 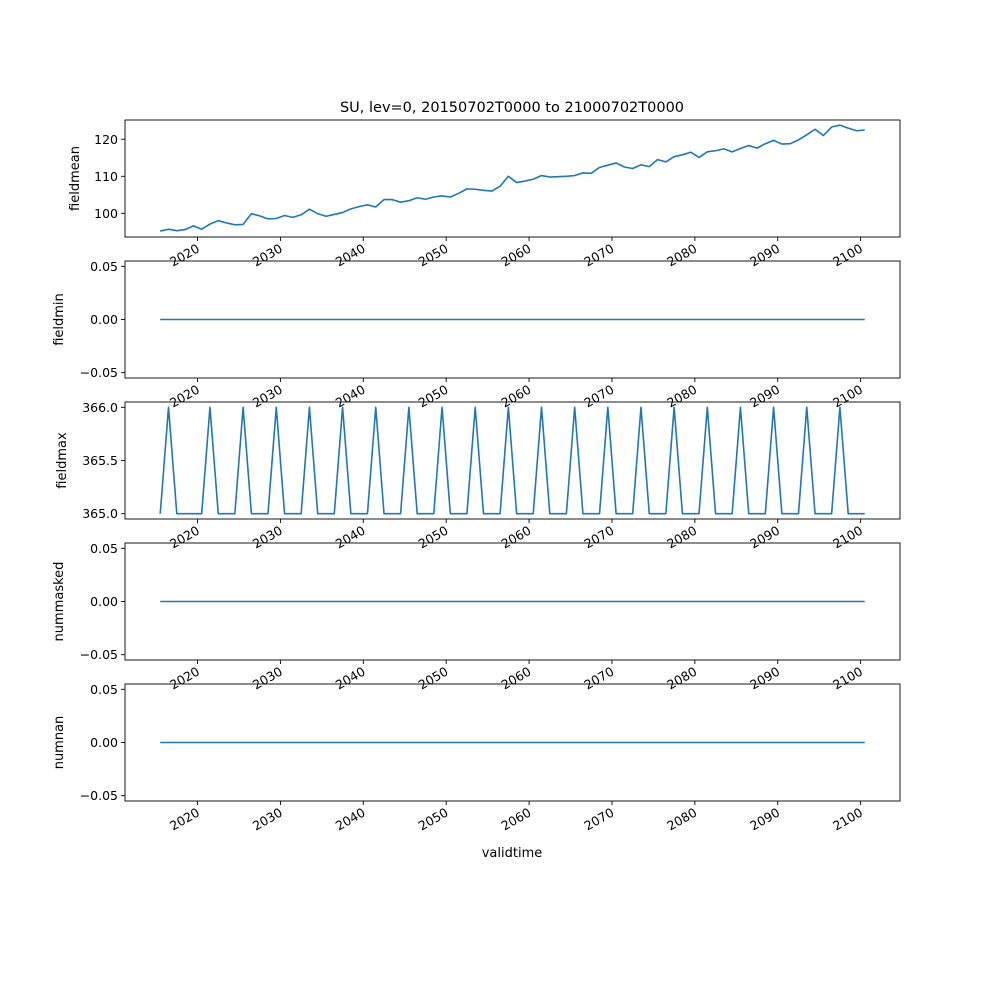 What do you see at coordinates (75, 178) in the screenshot?
I see `y-axis-label: fieldmean` at bounding box center [75, 178].